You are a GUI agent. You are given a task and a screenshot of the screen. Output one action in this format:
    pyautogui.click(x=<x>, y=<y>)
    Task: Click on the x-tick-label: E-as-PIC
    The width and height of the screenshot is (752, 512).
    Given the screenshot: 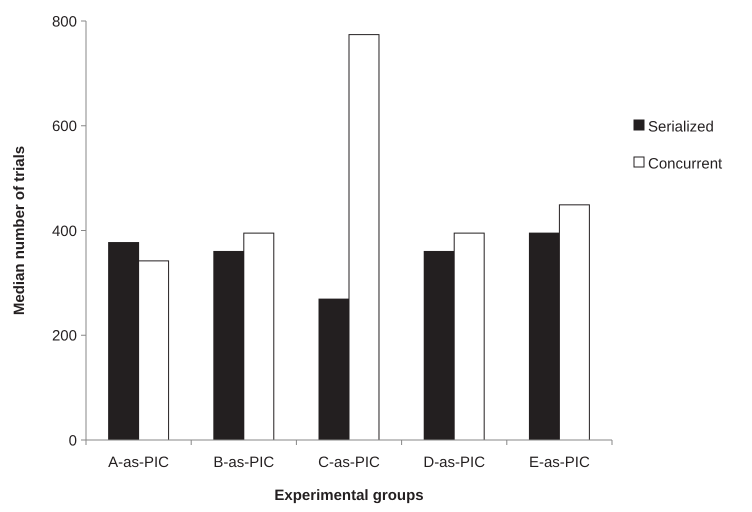 What is the action you would take?
    pyautogui.click(x=559, y=462)
    